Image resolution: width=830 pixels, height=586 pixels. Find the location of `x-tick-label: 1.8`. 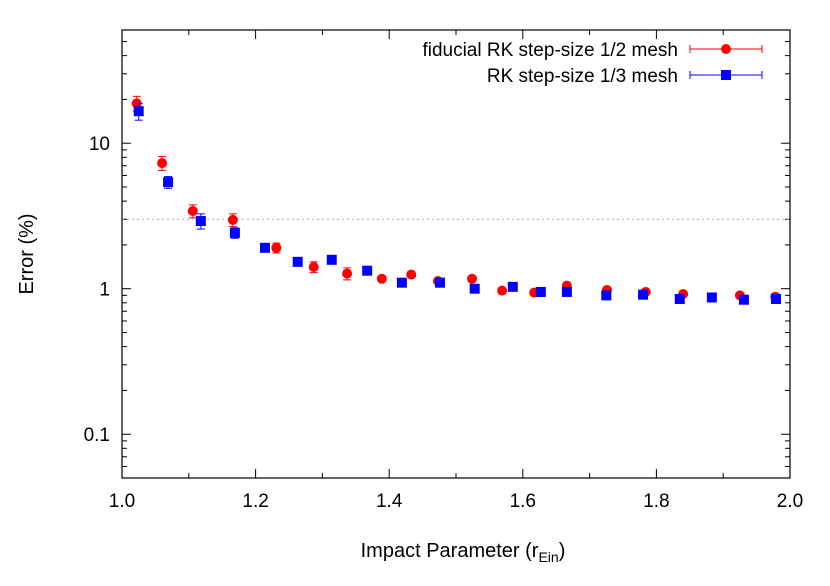

x-tick-label: 1.8 is located at coordinates (656, 501).